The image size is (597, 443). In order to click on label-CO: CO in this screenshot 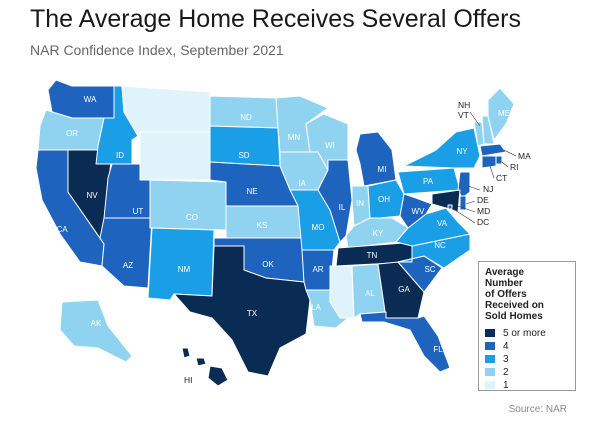, I will do `click(192, 217)`.